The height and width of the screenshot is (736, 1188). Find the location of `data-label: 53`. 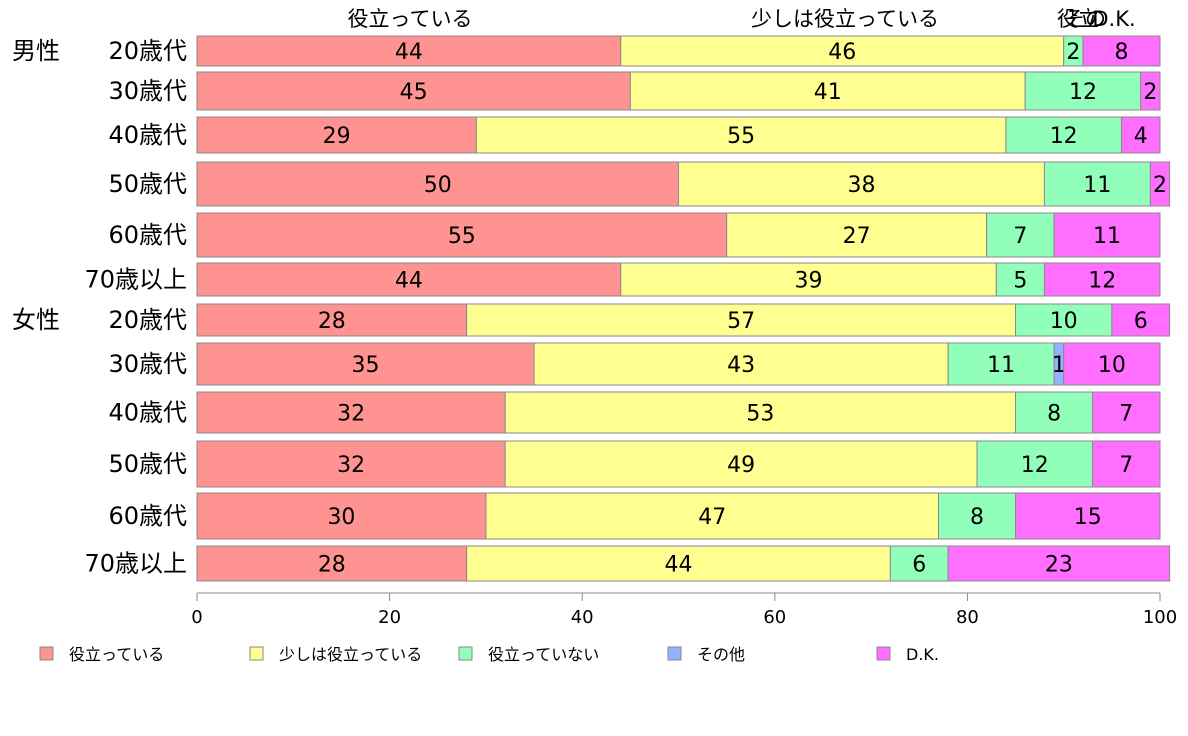

data-label: 53 is located at coordinates (760, 414).